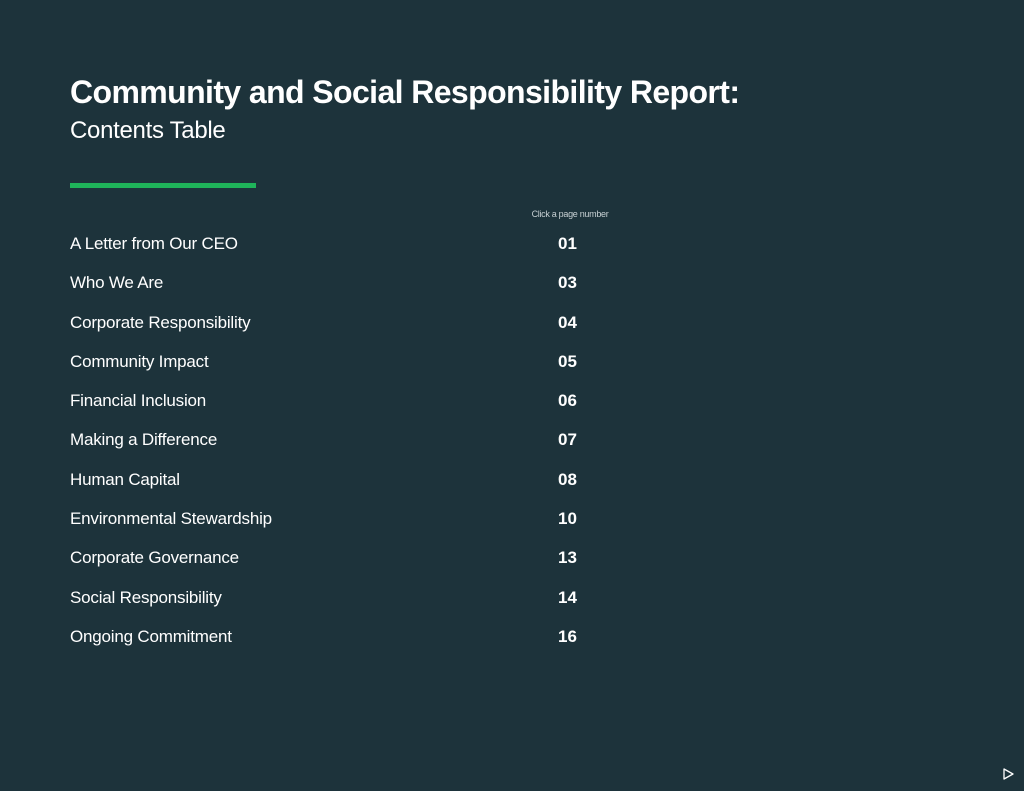 The width and height of the screenshot is (1024, 791). I want to click on toc-entry-label: Financial Inclusion, so click(138, 401).